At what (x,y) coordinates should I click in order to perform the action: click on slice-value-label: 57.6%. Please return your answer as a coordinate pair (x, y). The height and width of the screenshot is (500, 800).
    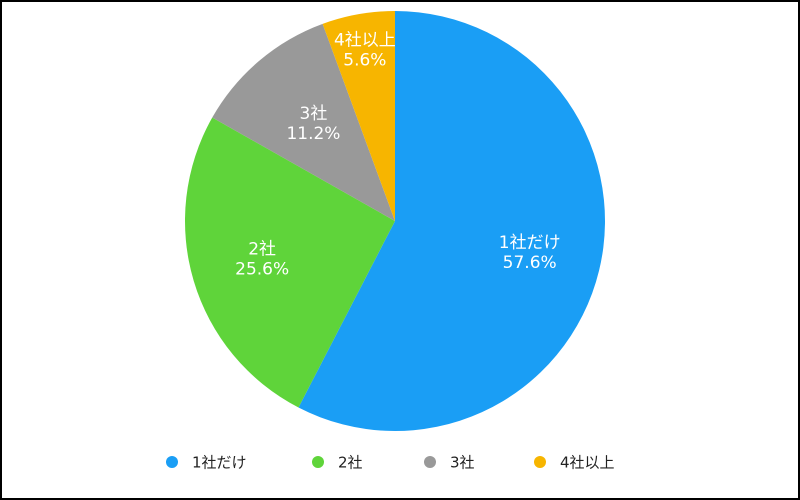
    Looking at the image, I should click on (530, 263).